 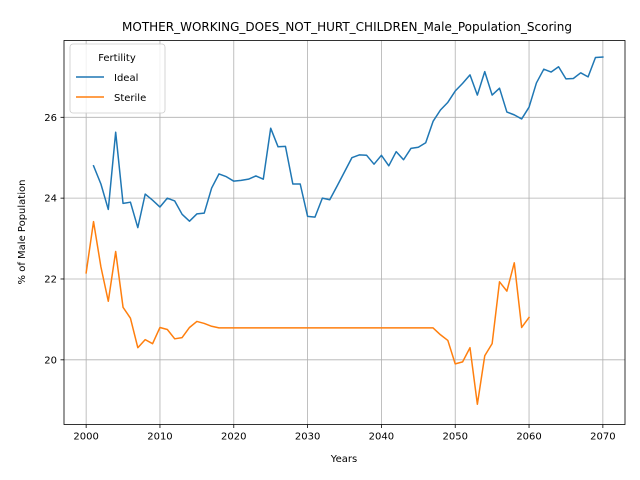 I want to click on x-tick-2050: 2050, so click(x=455, y=433).